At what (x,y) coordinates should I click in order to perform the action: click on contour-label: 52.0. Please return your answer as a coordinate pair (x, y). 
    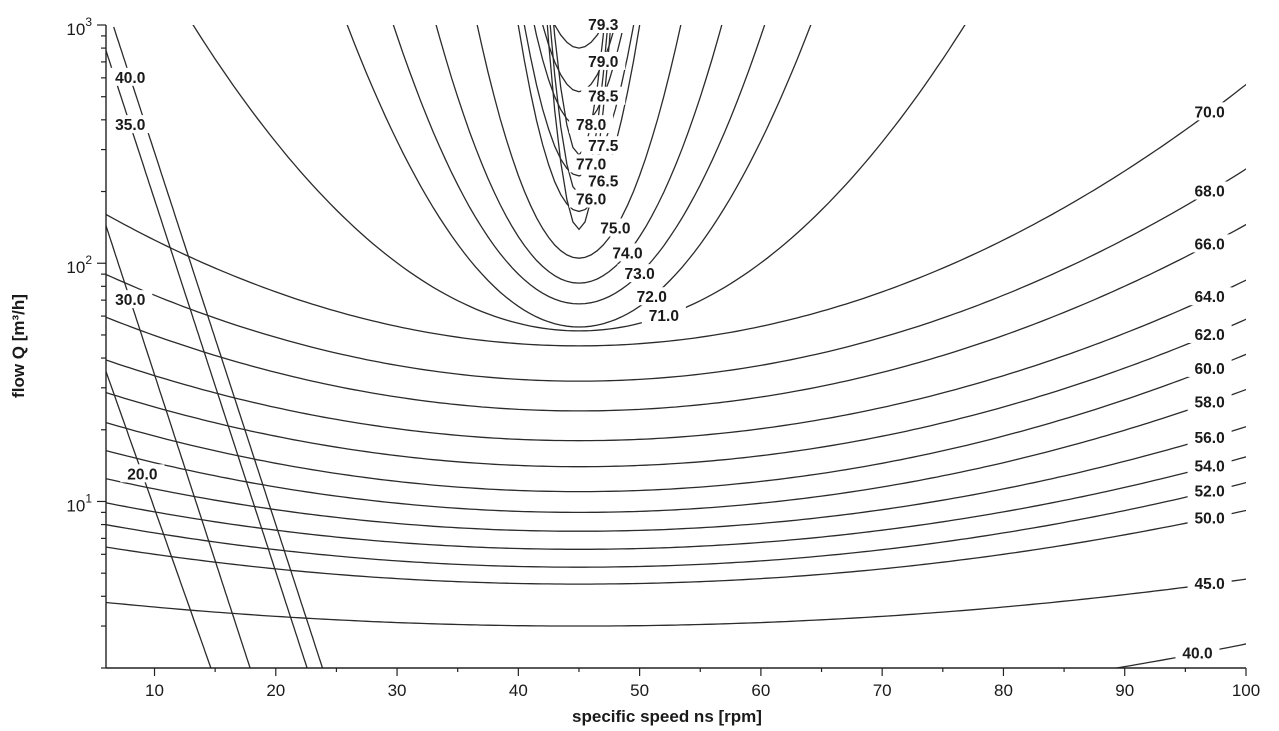
    Looking at the image, I should click on (1210, 492).